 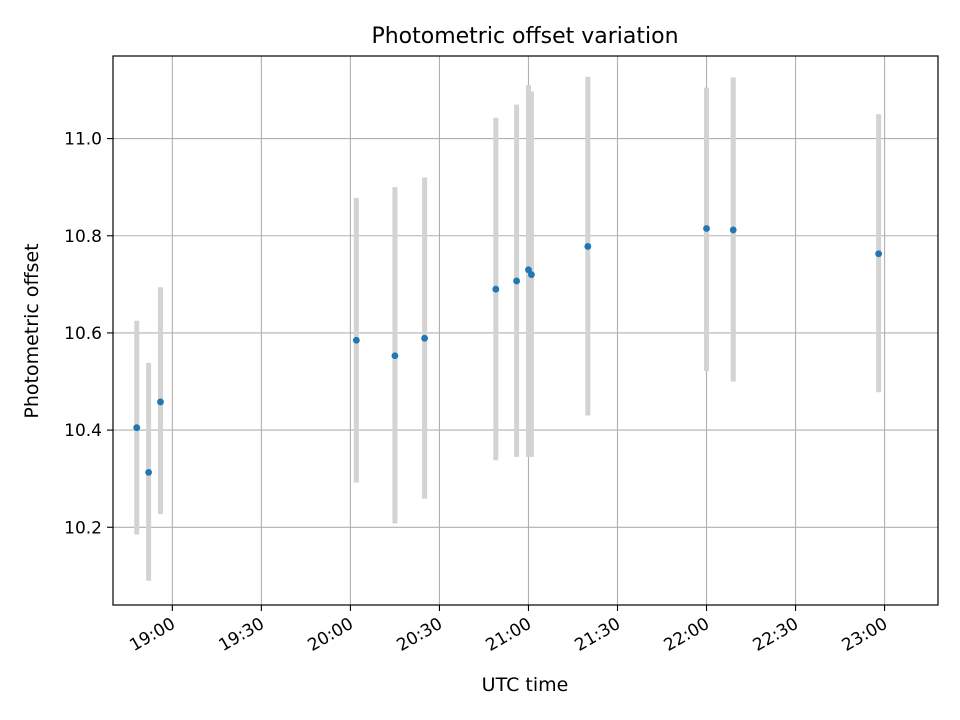 I want to click on y-tick-label: 10.4, so click(x=83, y=431).